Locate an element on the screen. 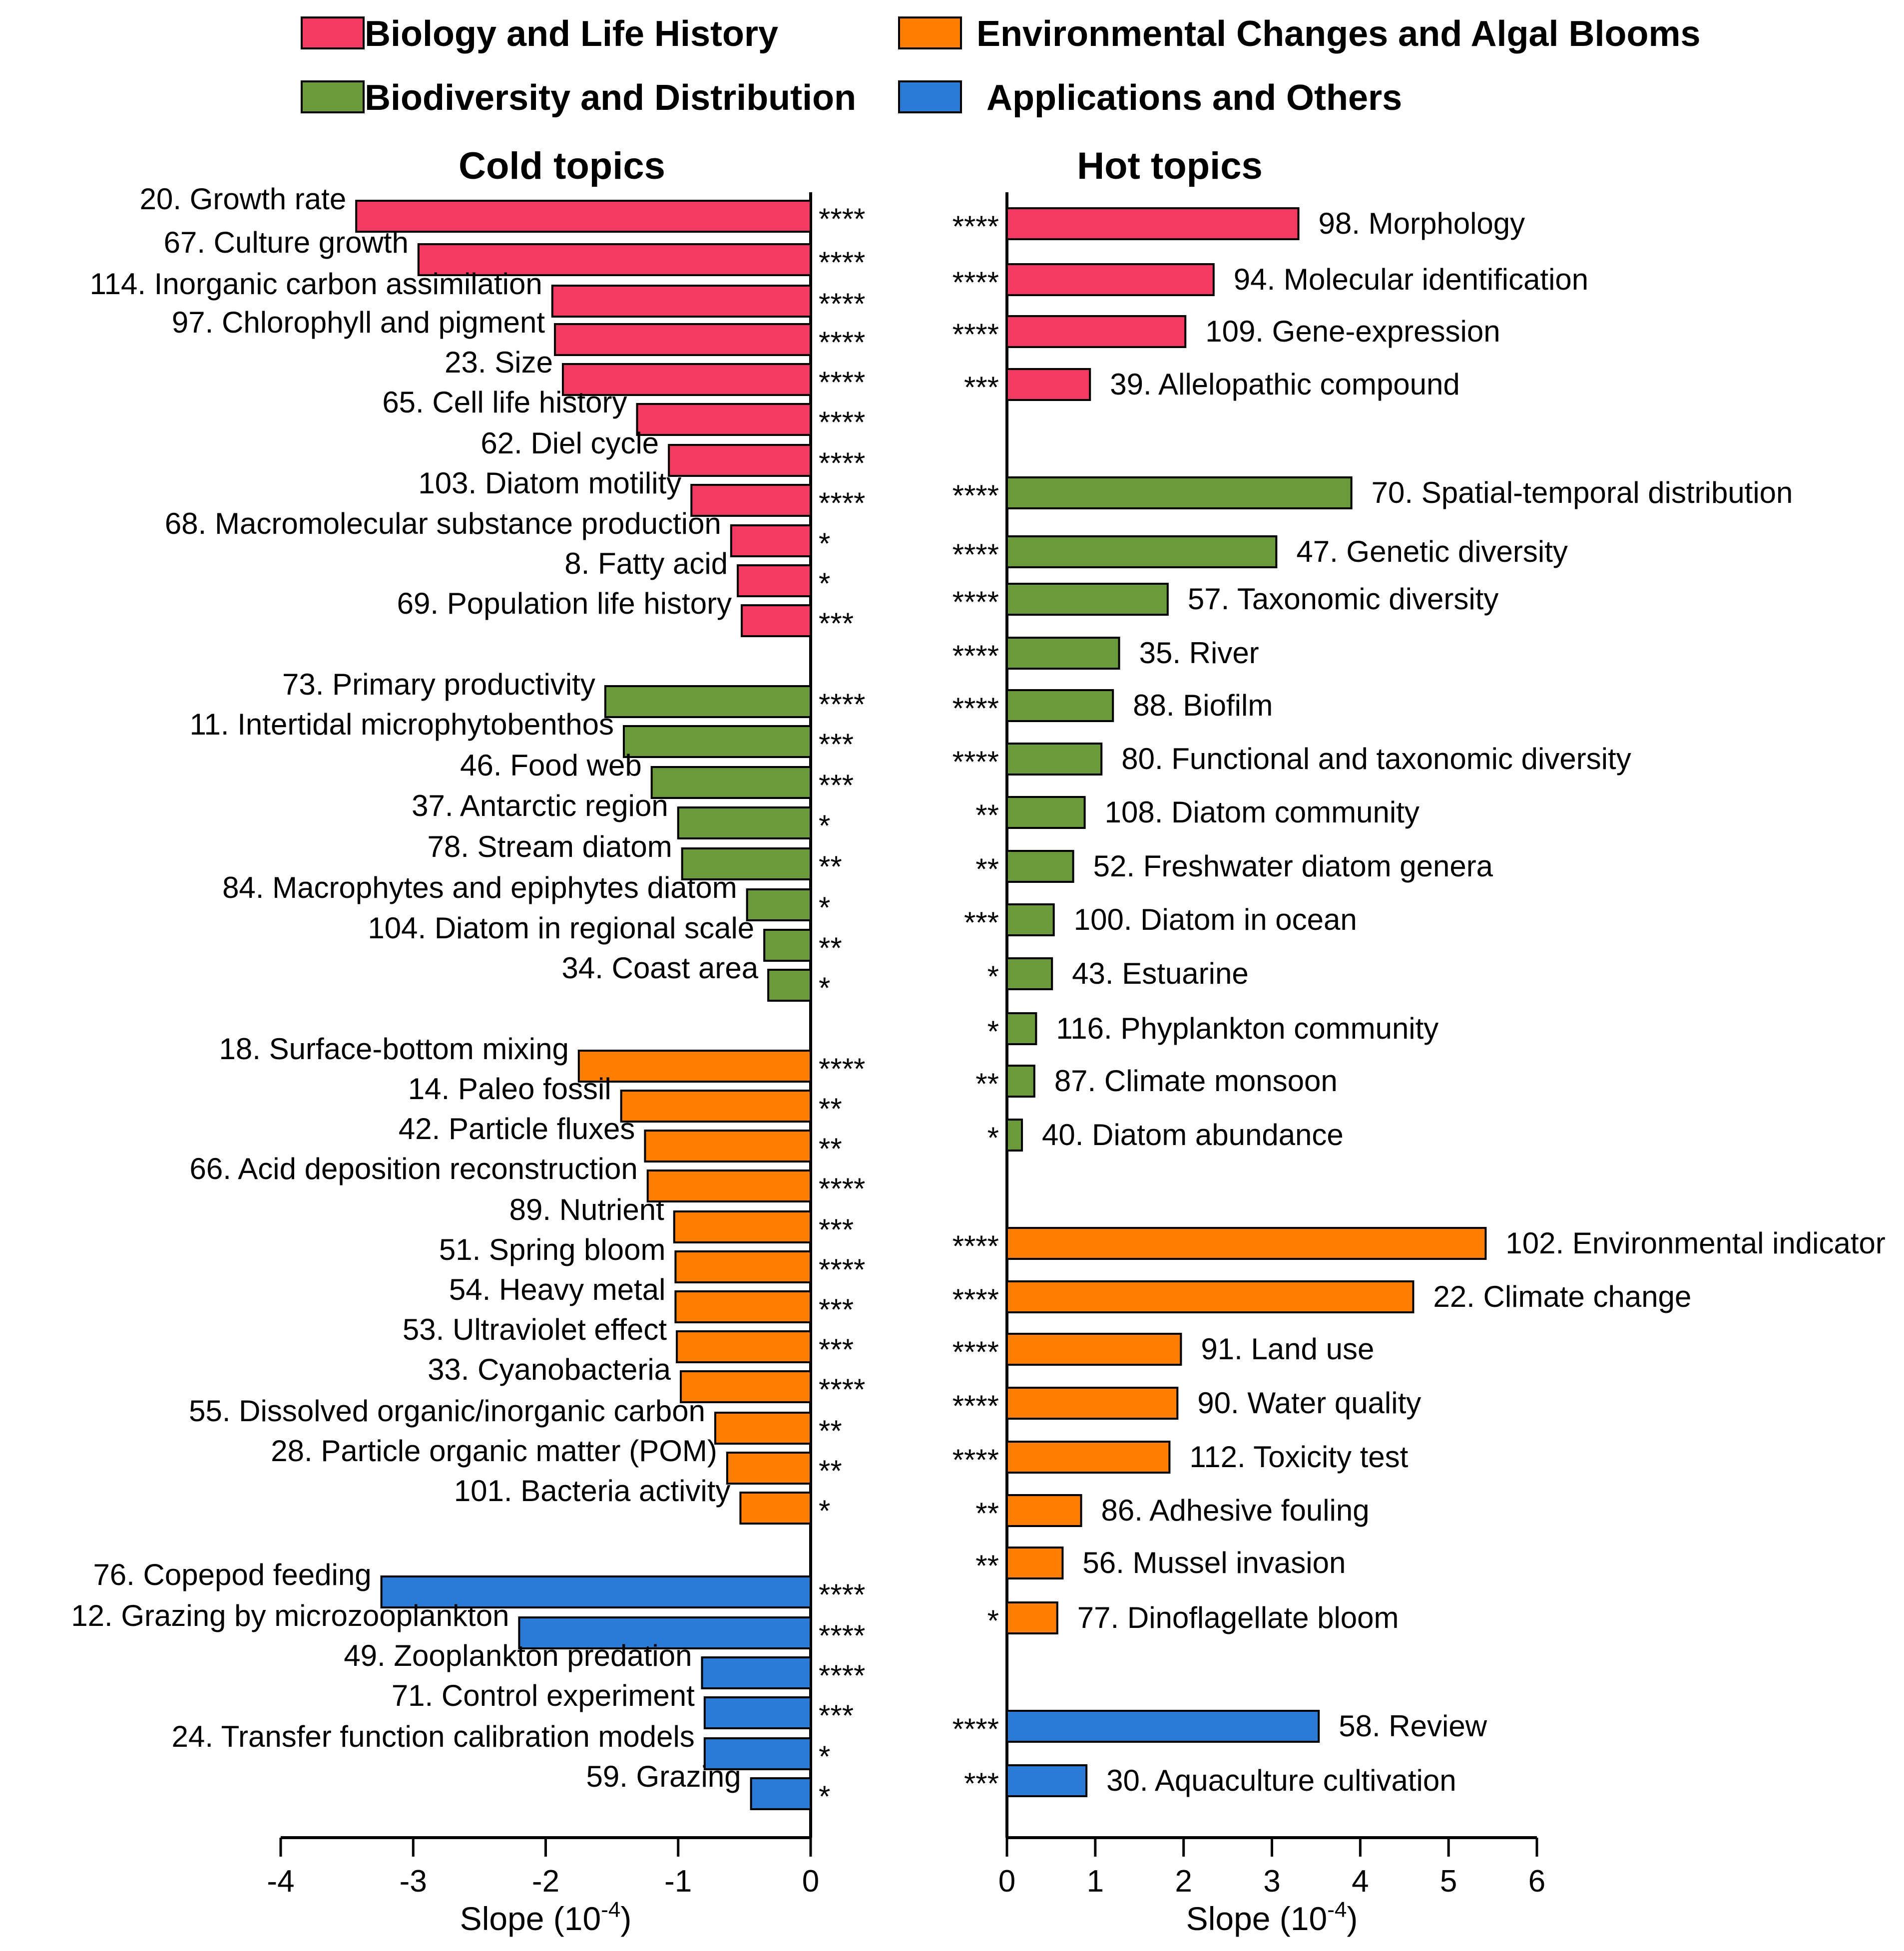  x-tick-label: -2 is located at coordinates (545, 1881).